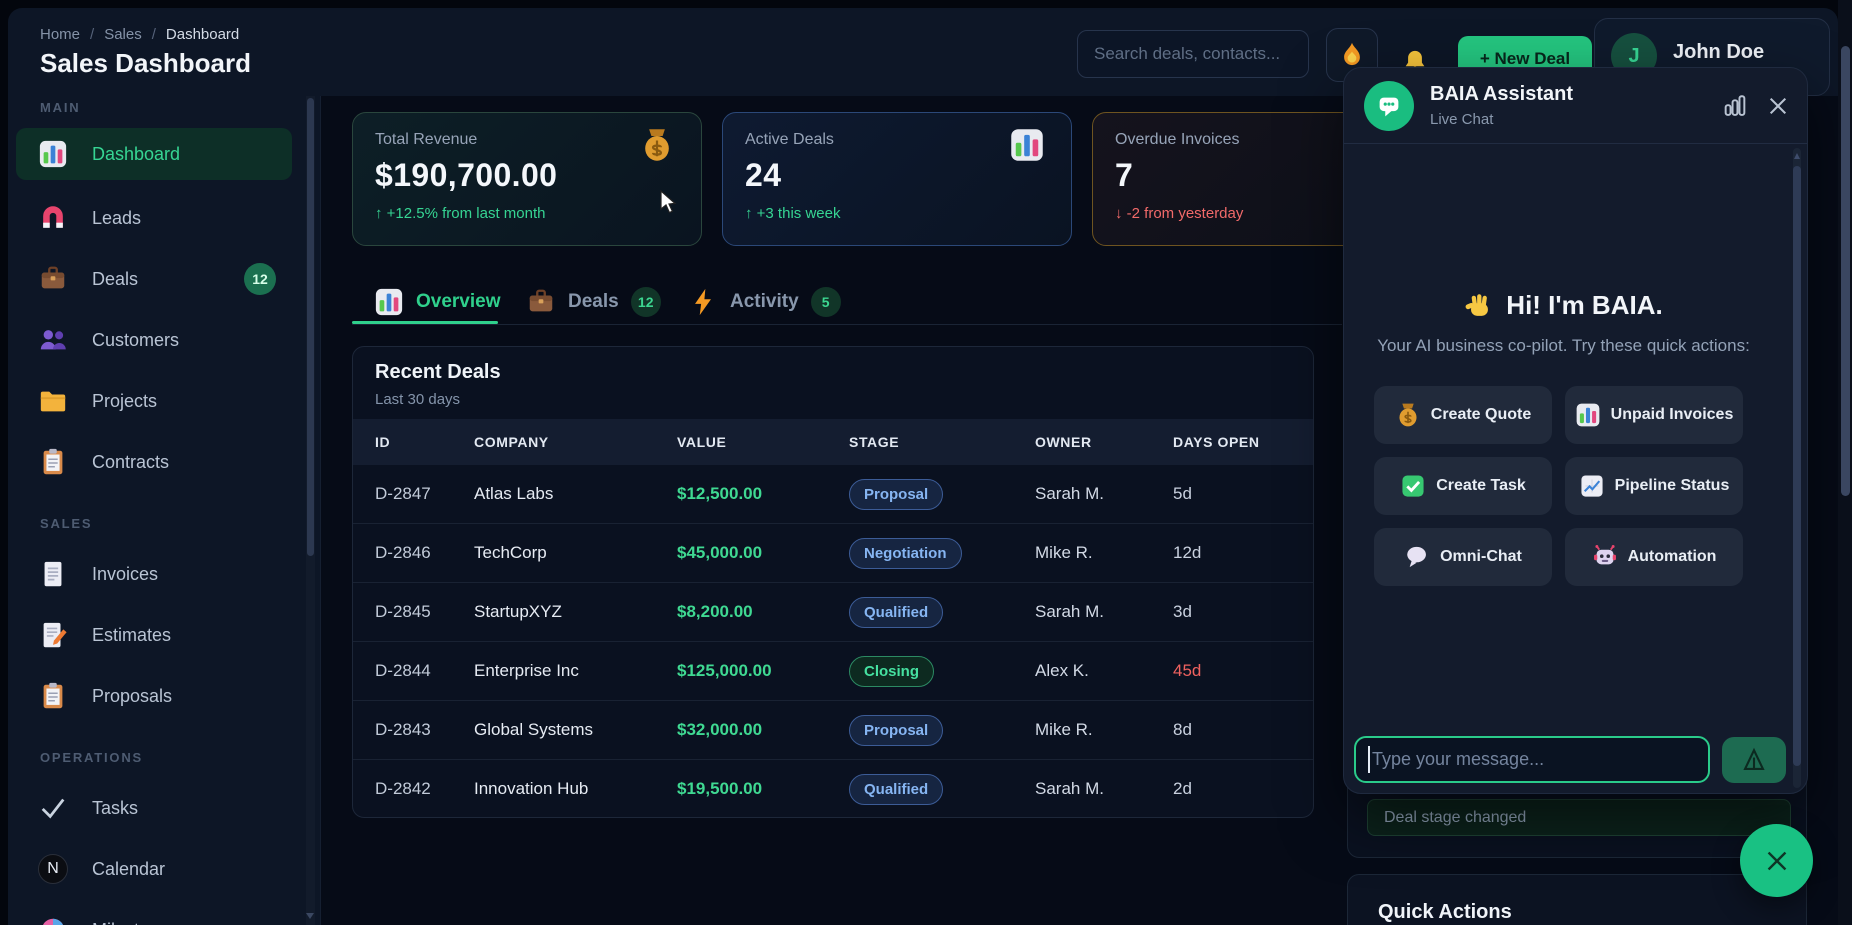  Describe the element at coordinates (425, 322) in the screenshot. I see `active-tab-underline` at that location.